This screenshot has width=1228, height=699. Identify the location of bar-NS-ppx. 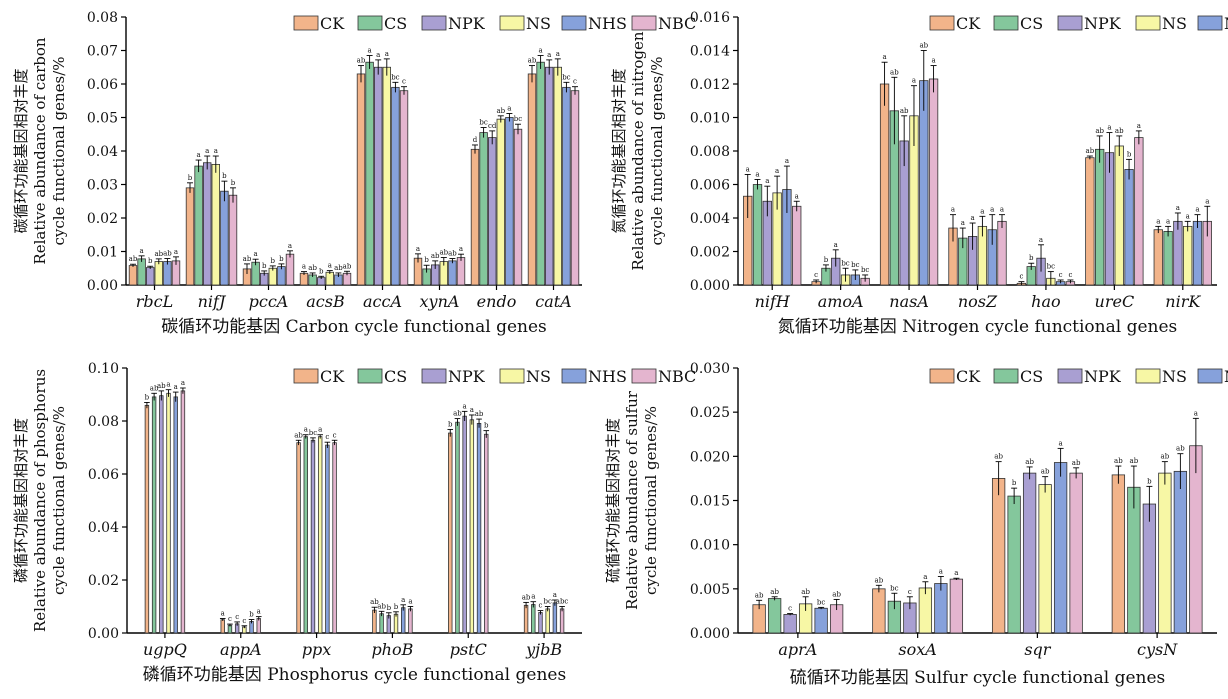
(320, 535).